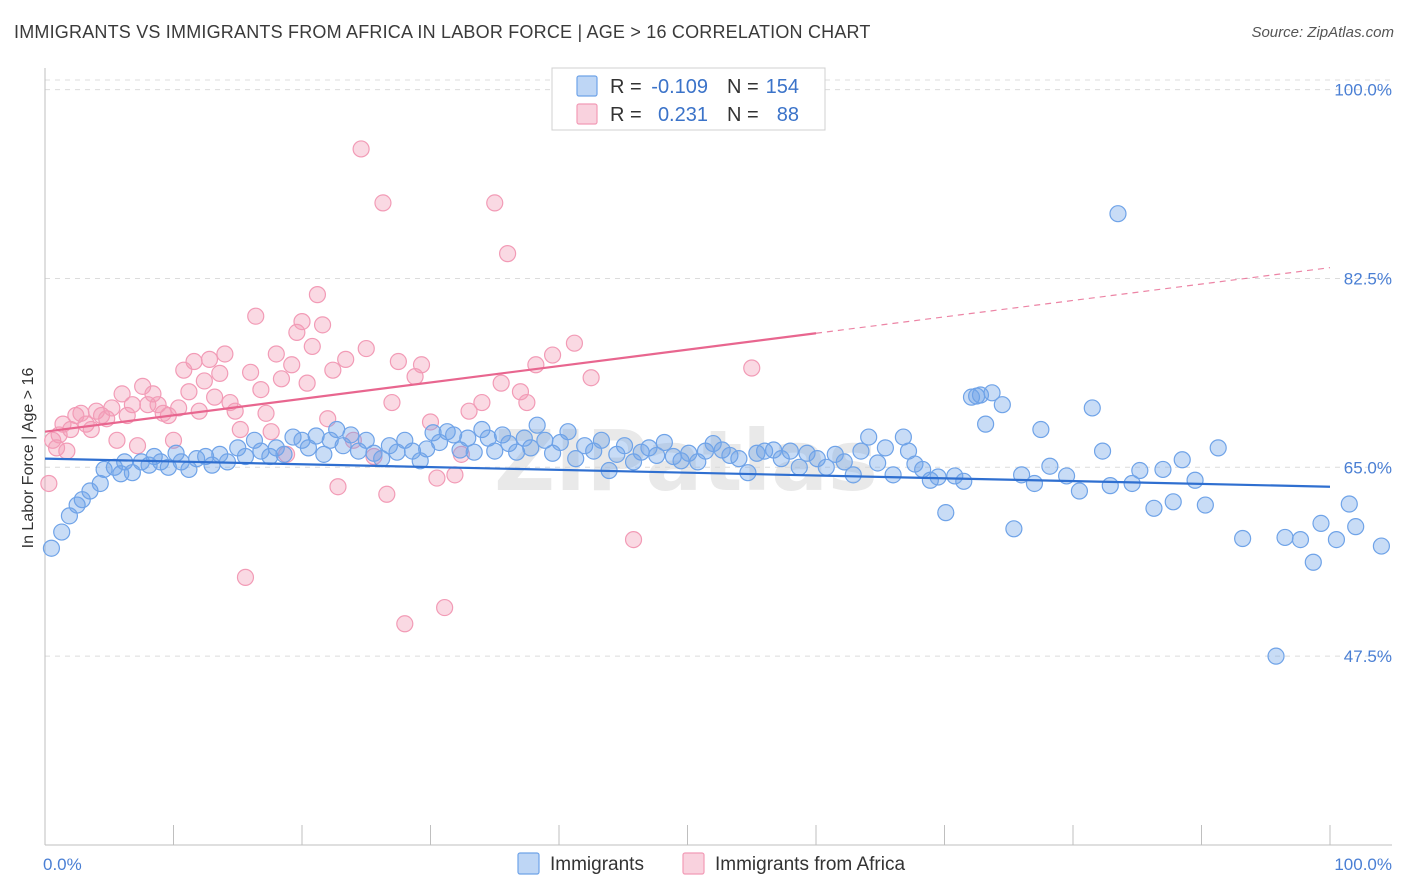 The width and height of the screenshot is (1406, 892). Describe the element at coordinates (743, 115) in the screenshot. I see `legend-n-label-2: N =` at that location.